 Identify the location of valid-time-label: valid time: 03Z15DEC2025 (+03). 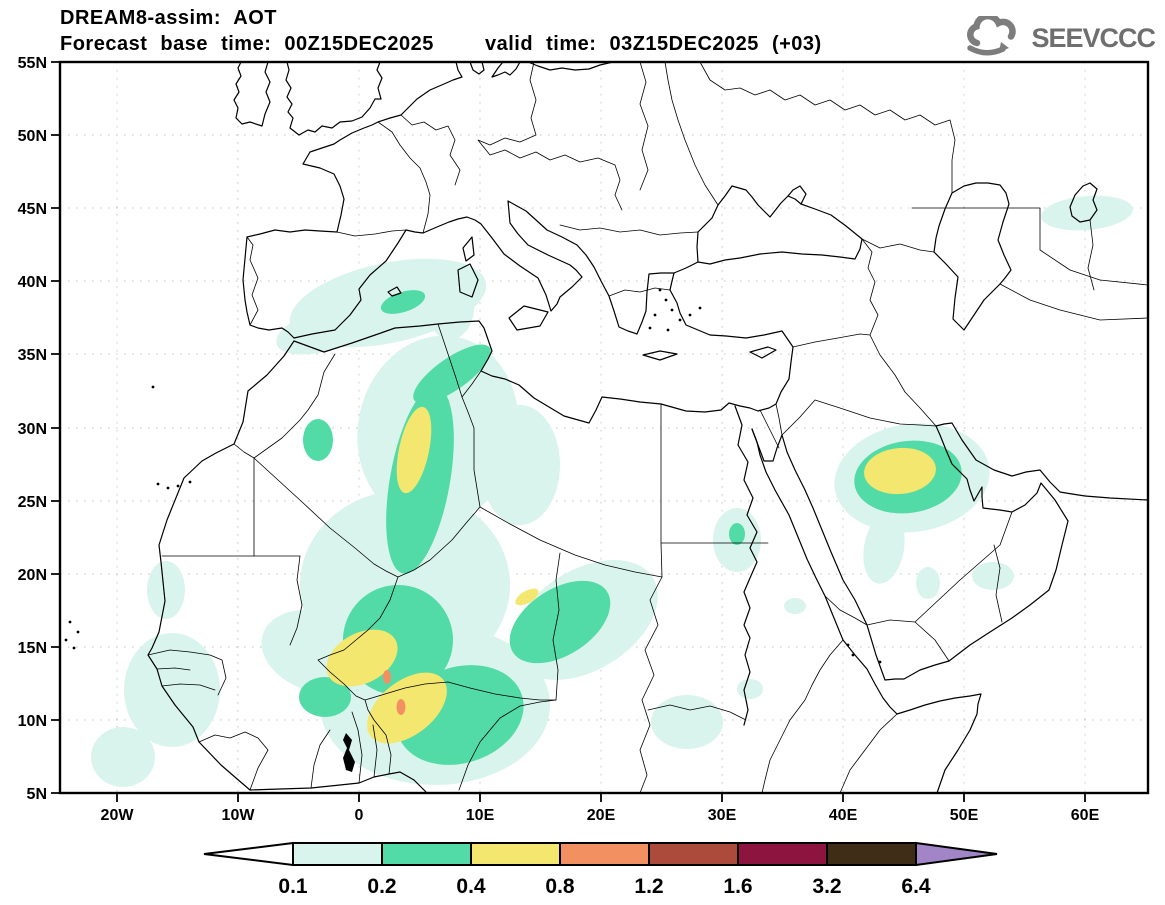
(653, 44).